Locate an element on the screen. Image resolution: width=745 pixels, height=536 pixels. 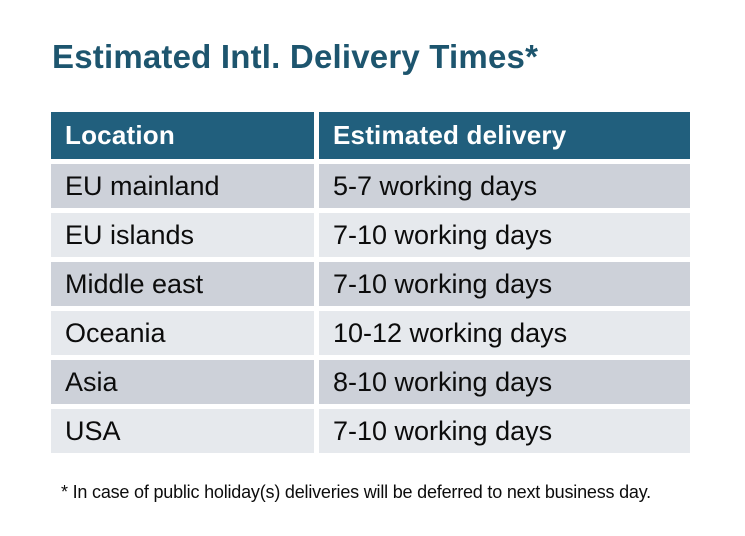
delivery-cell-oceania: 10-12 working days is located at coordinates (504, 333).